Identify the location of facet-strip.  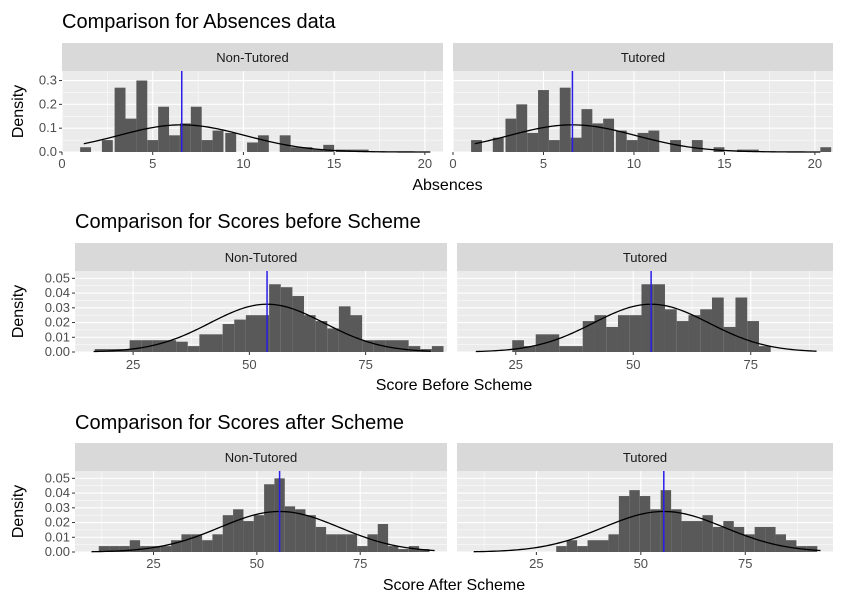
(645, 257).